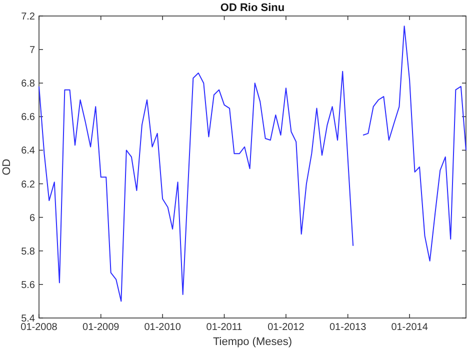 Image resolution: width=474 pixels, height=349 pixels. What do you see at coordinates (7, 167) in the screenshot?
I see `y-axis-title: OD` at bounding box center [7, 167].